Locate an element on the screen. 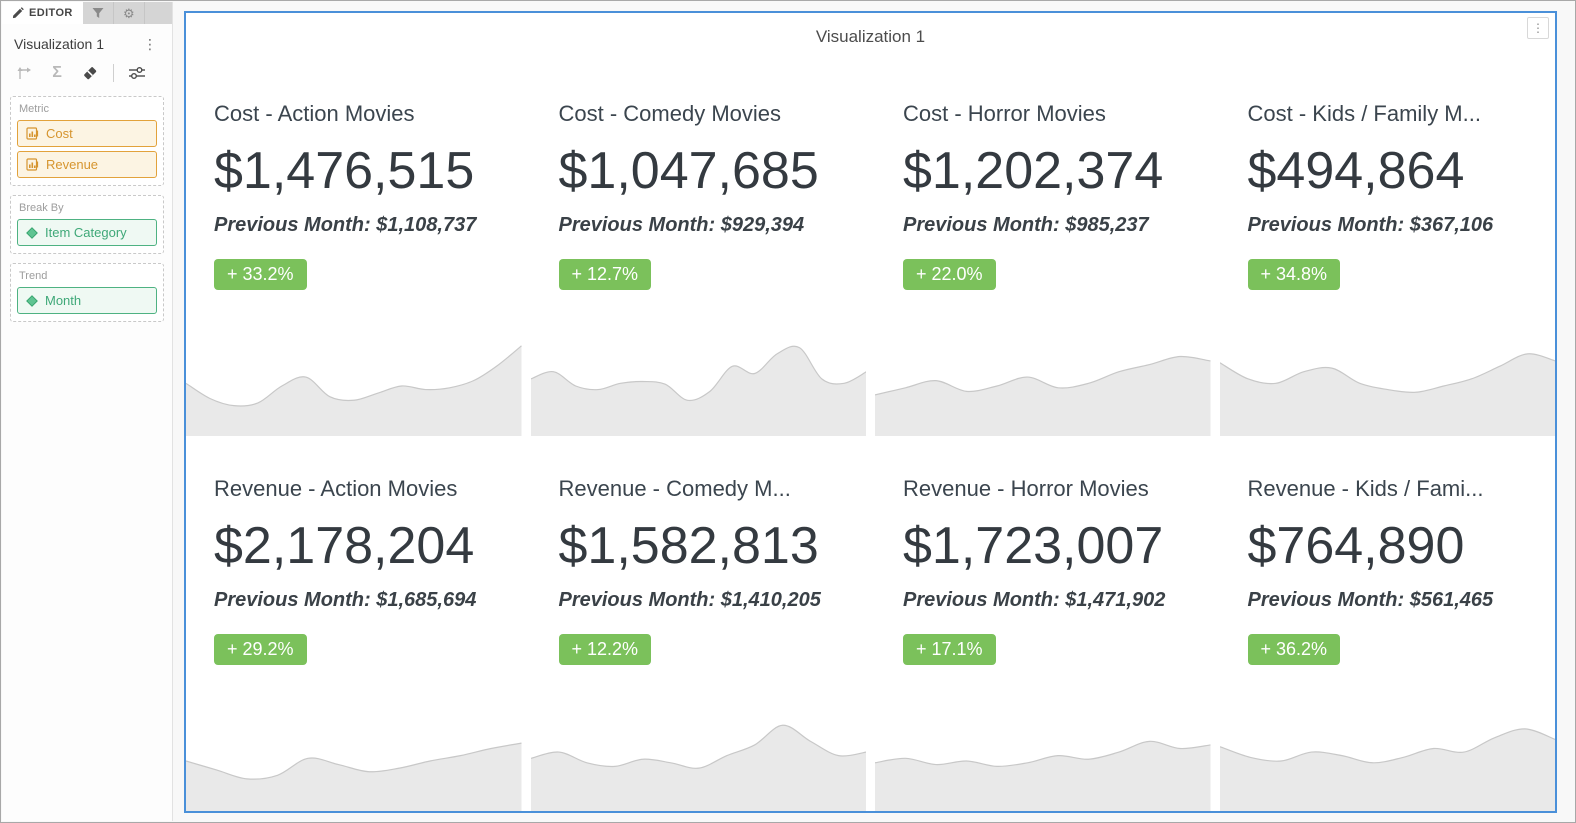 The width and height of the screenshot is (1576, 823). kpi-change-badge: + 12.2% is located at coordinates (605, 650).